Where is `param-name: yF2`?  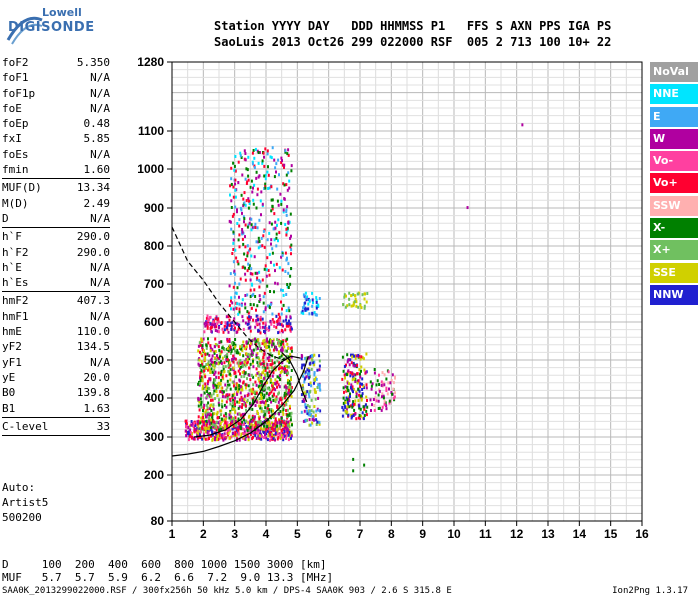 param-name: yF2 is located at coordinates (12, 347).